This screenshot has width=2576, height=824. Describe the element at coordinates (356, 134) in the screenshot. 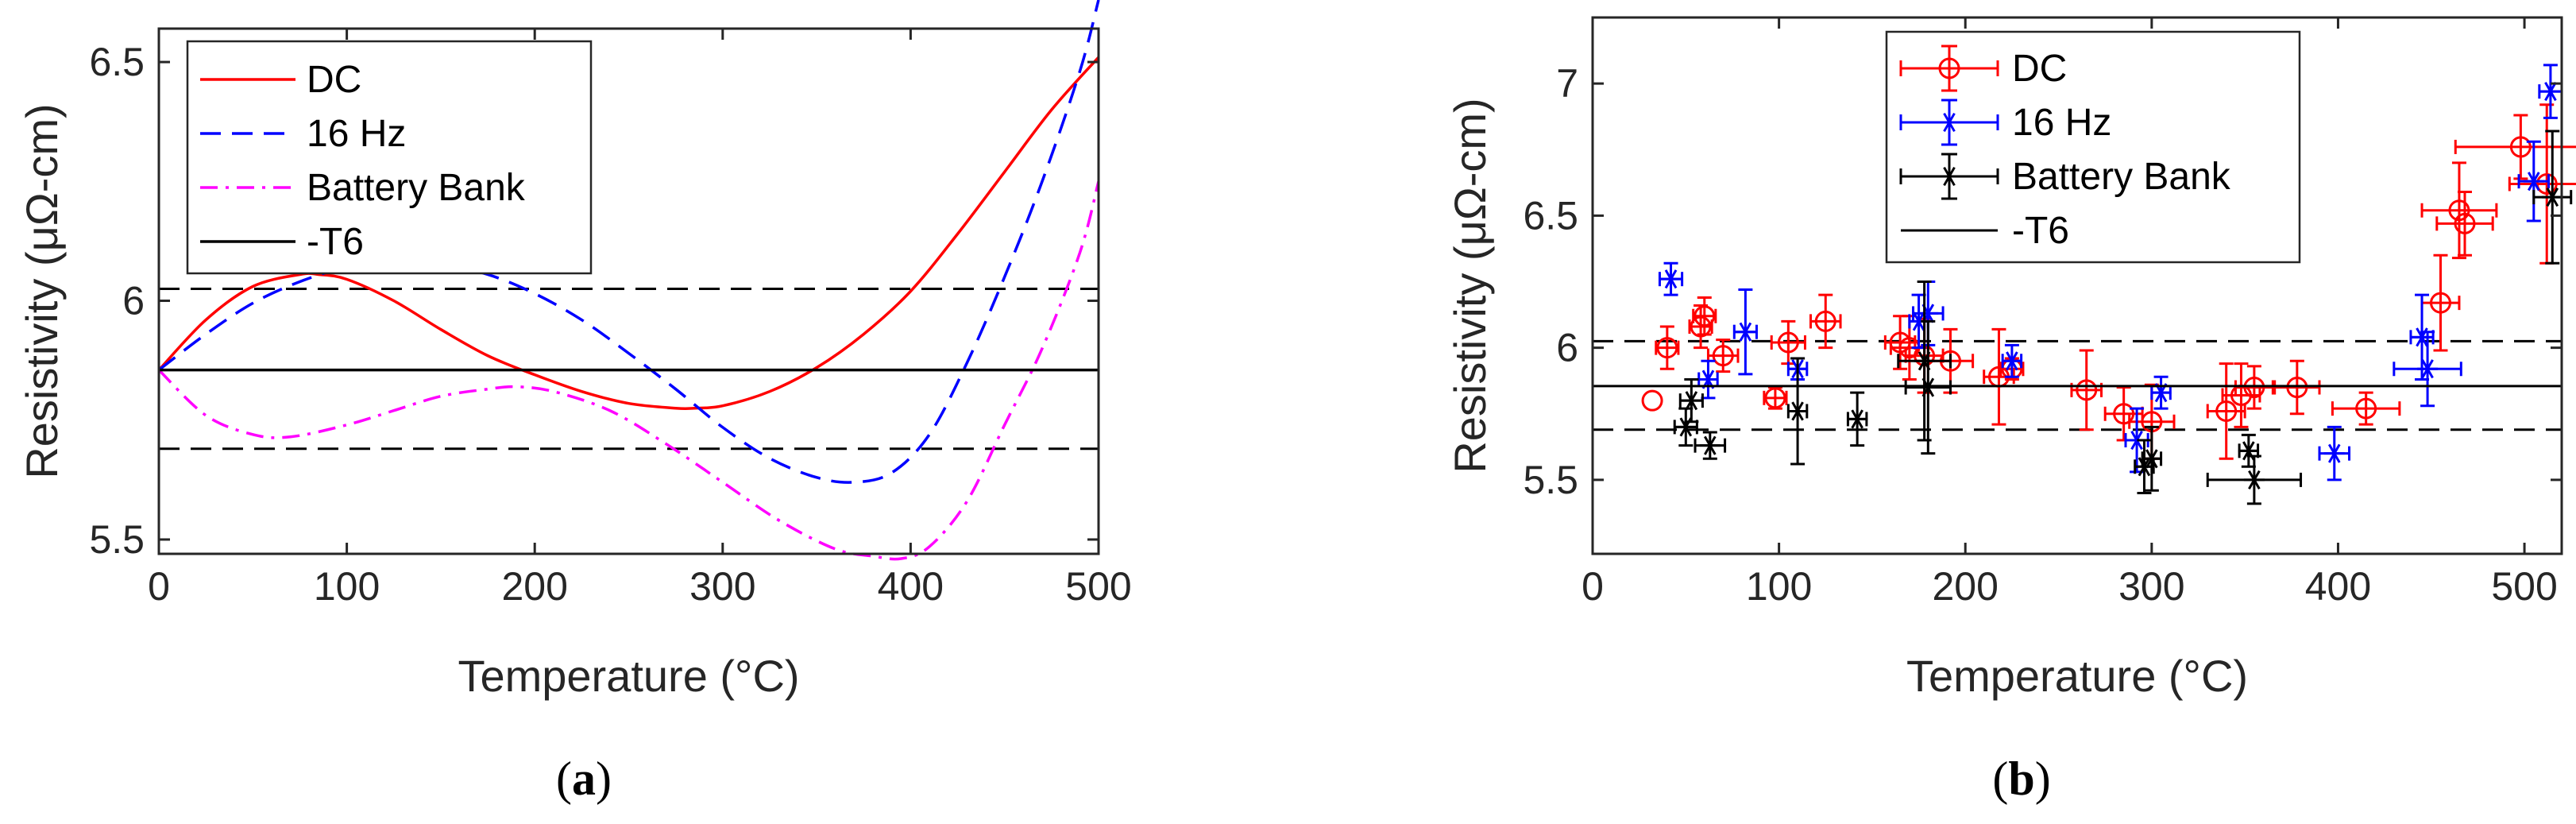

I see `legend-label: 16 Hz` at that location.